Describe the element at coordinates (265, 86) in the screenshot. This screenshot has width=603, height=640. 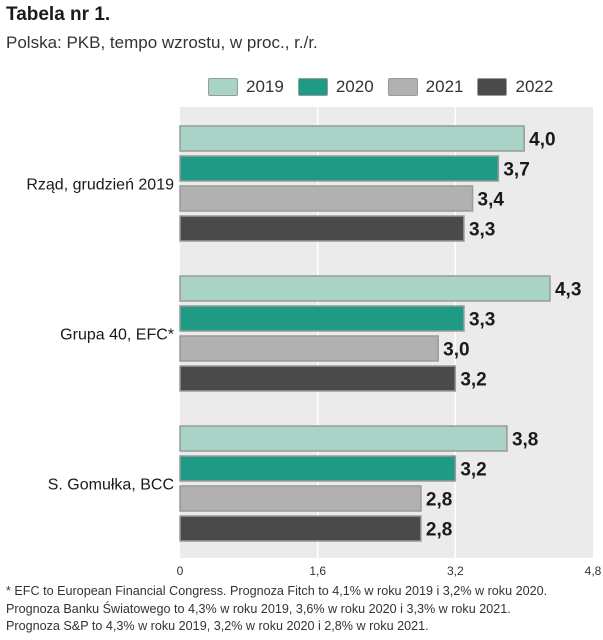
I see `legend-label-2019: 2019` at that location.